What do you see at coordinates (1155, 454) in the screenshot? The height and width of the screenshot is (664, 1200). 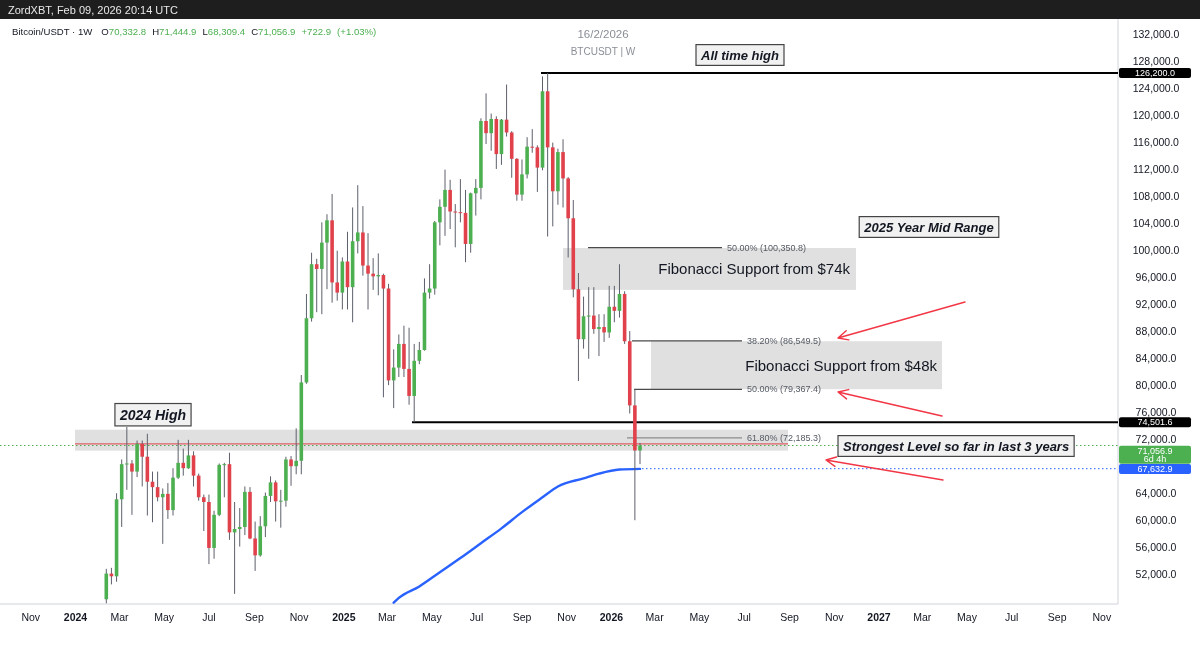 I see `ref-line-label: 71,056.9 6d 4h` at bounding box center [1155, 454].